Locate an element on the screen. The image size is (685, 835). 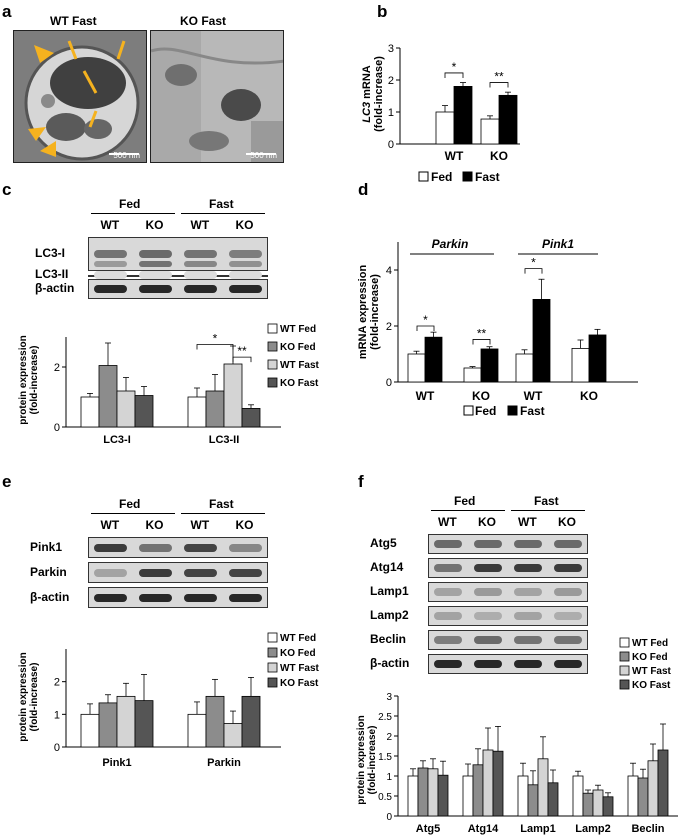
legend-label: Fast is located at coordinates (532, 411).